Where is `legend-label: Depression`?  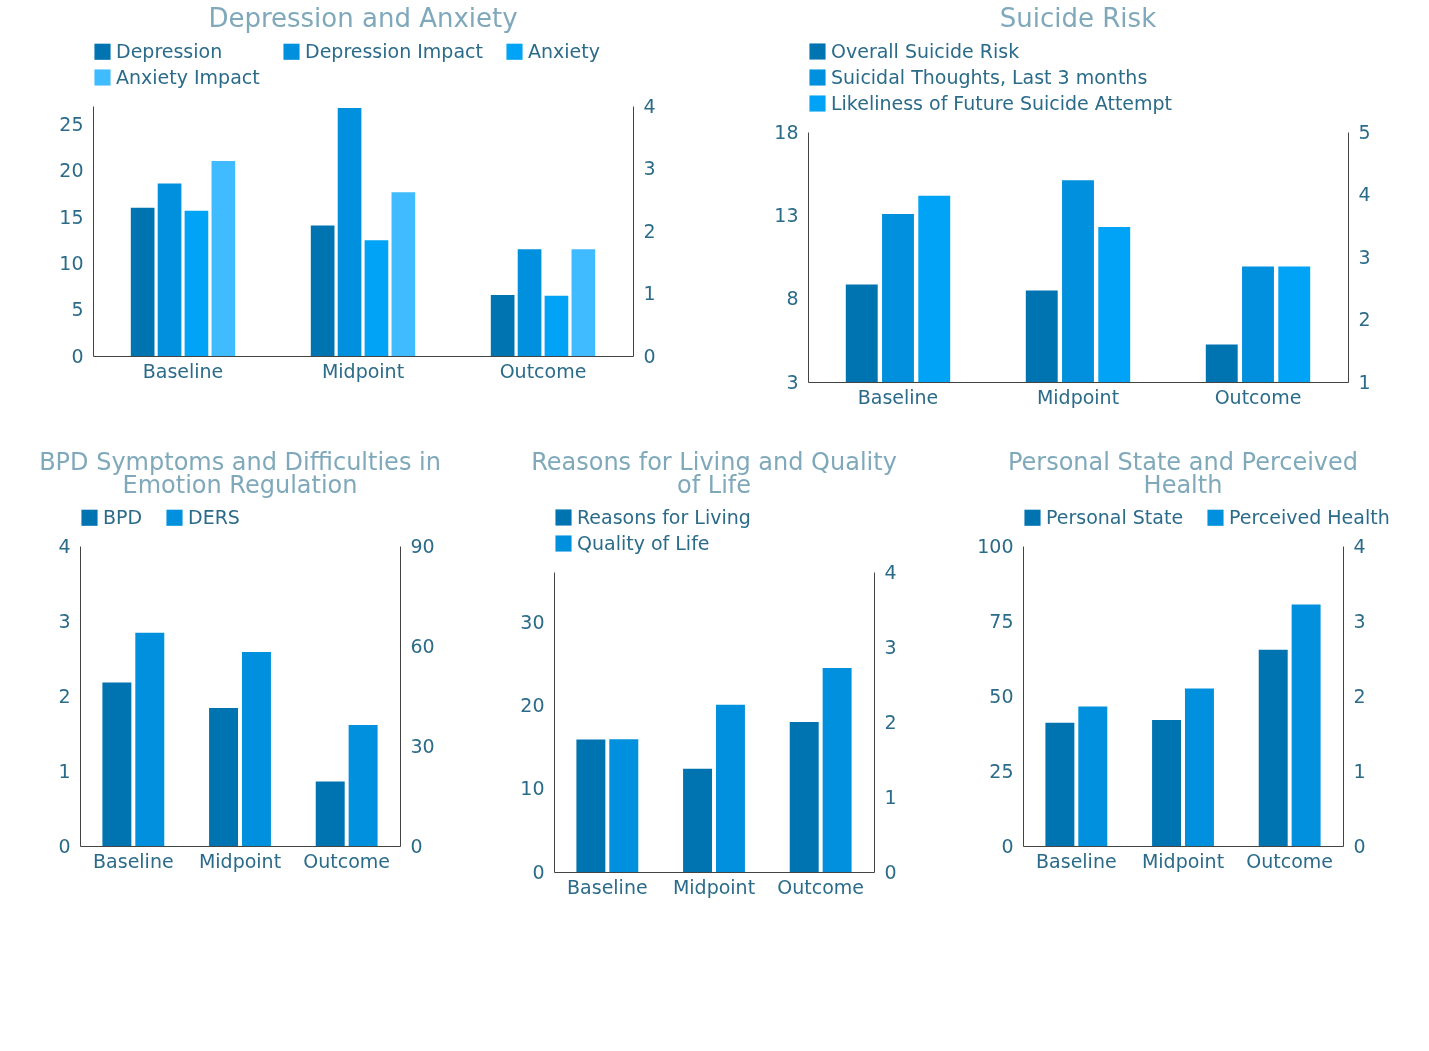 legend-label: Depression is located at coordinates (169, 50).